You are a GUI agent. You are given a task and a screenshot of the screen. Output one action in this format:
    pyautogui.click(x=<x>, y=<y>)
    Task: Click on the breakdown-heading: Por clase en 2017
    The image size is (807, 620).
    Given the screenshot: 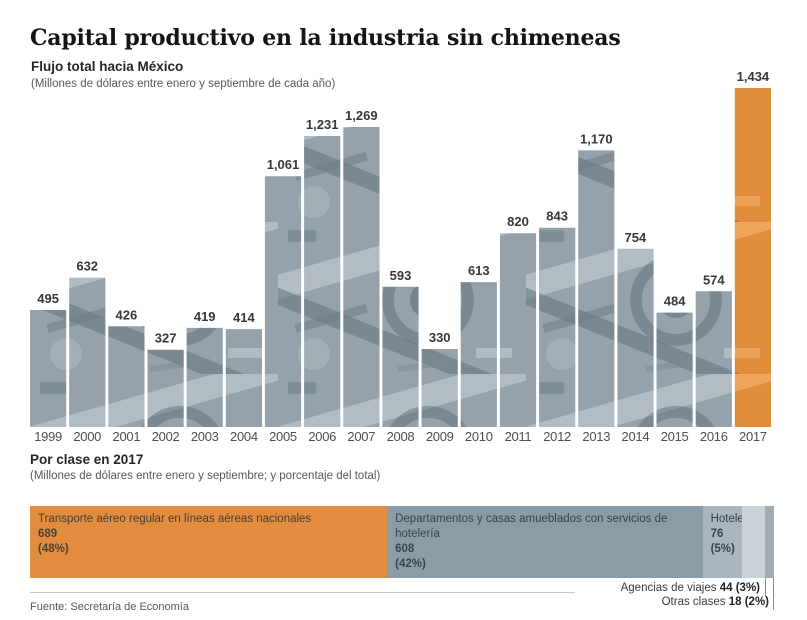 What is the action you would take?
    pyautogui.click(x=87, y=459)
    